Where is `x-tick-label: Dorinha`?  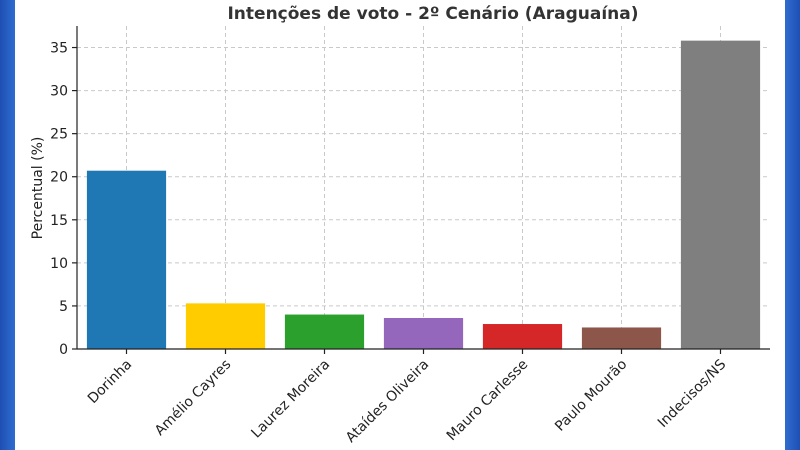 x-tick-label: Dorinha is located at coordinates (110, 382).